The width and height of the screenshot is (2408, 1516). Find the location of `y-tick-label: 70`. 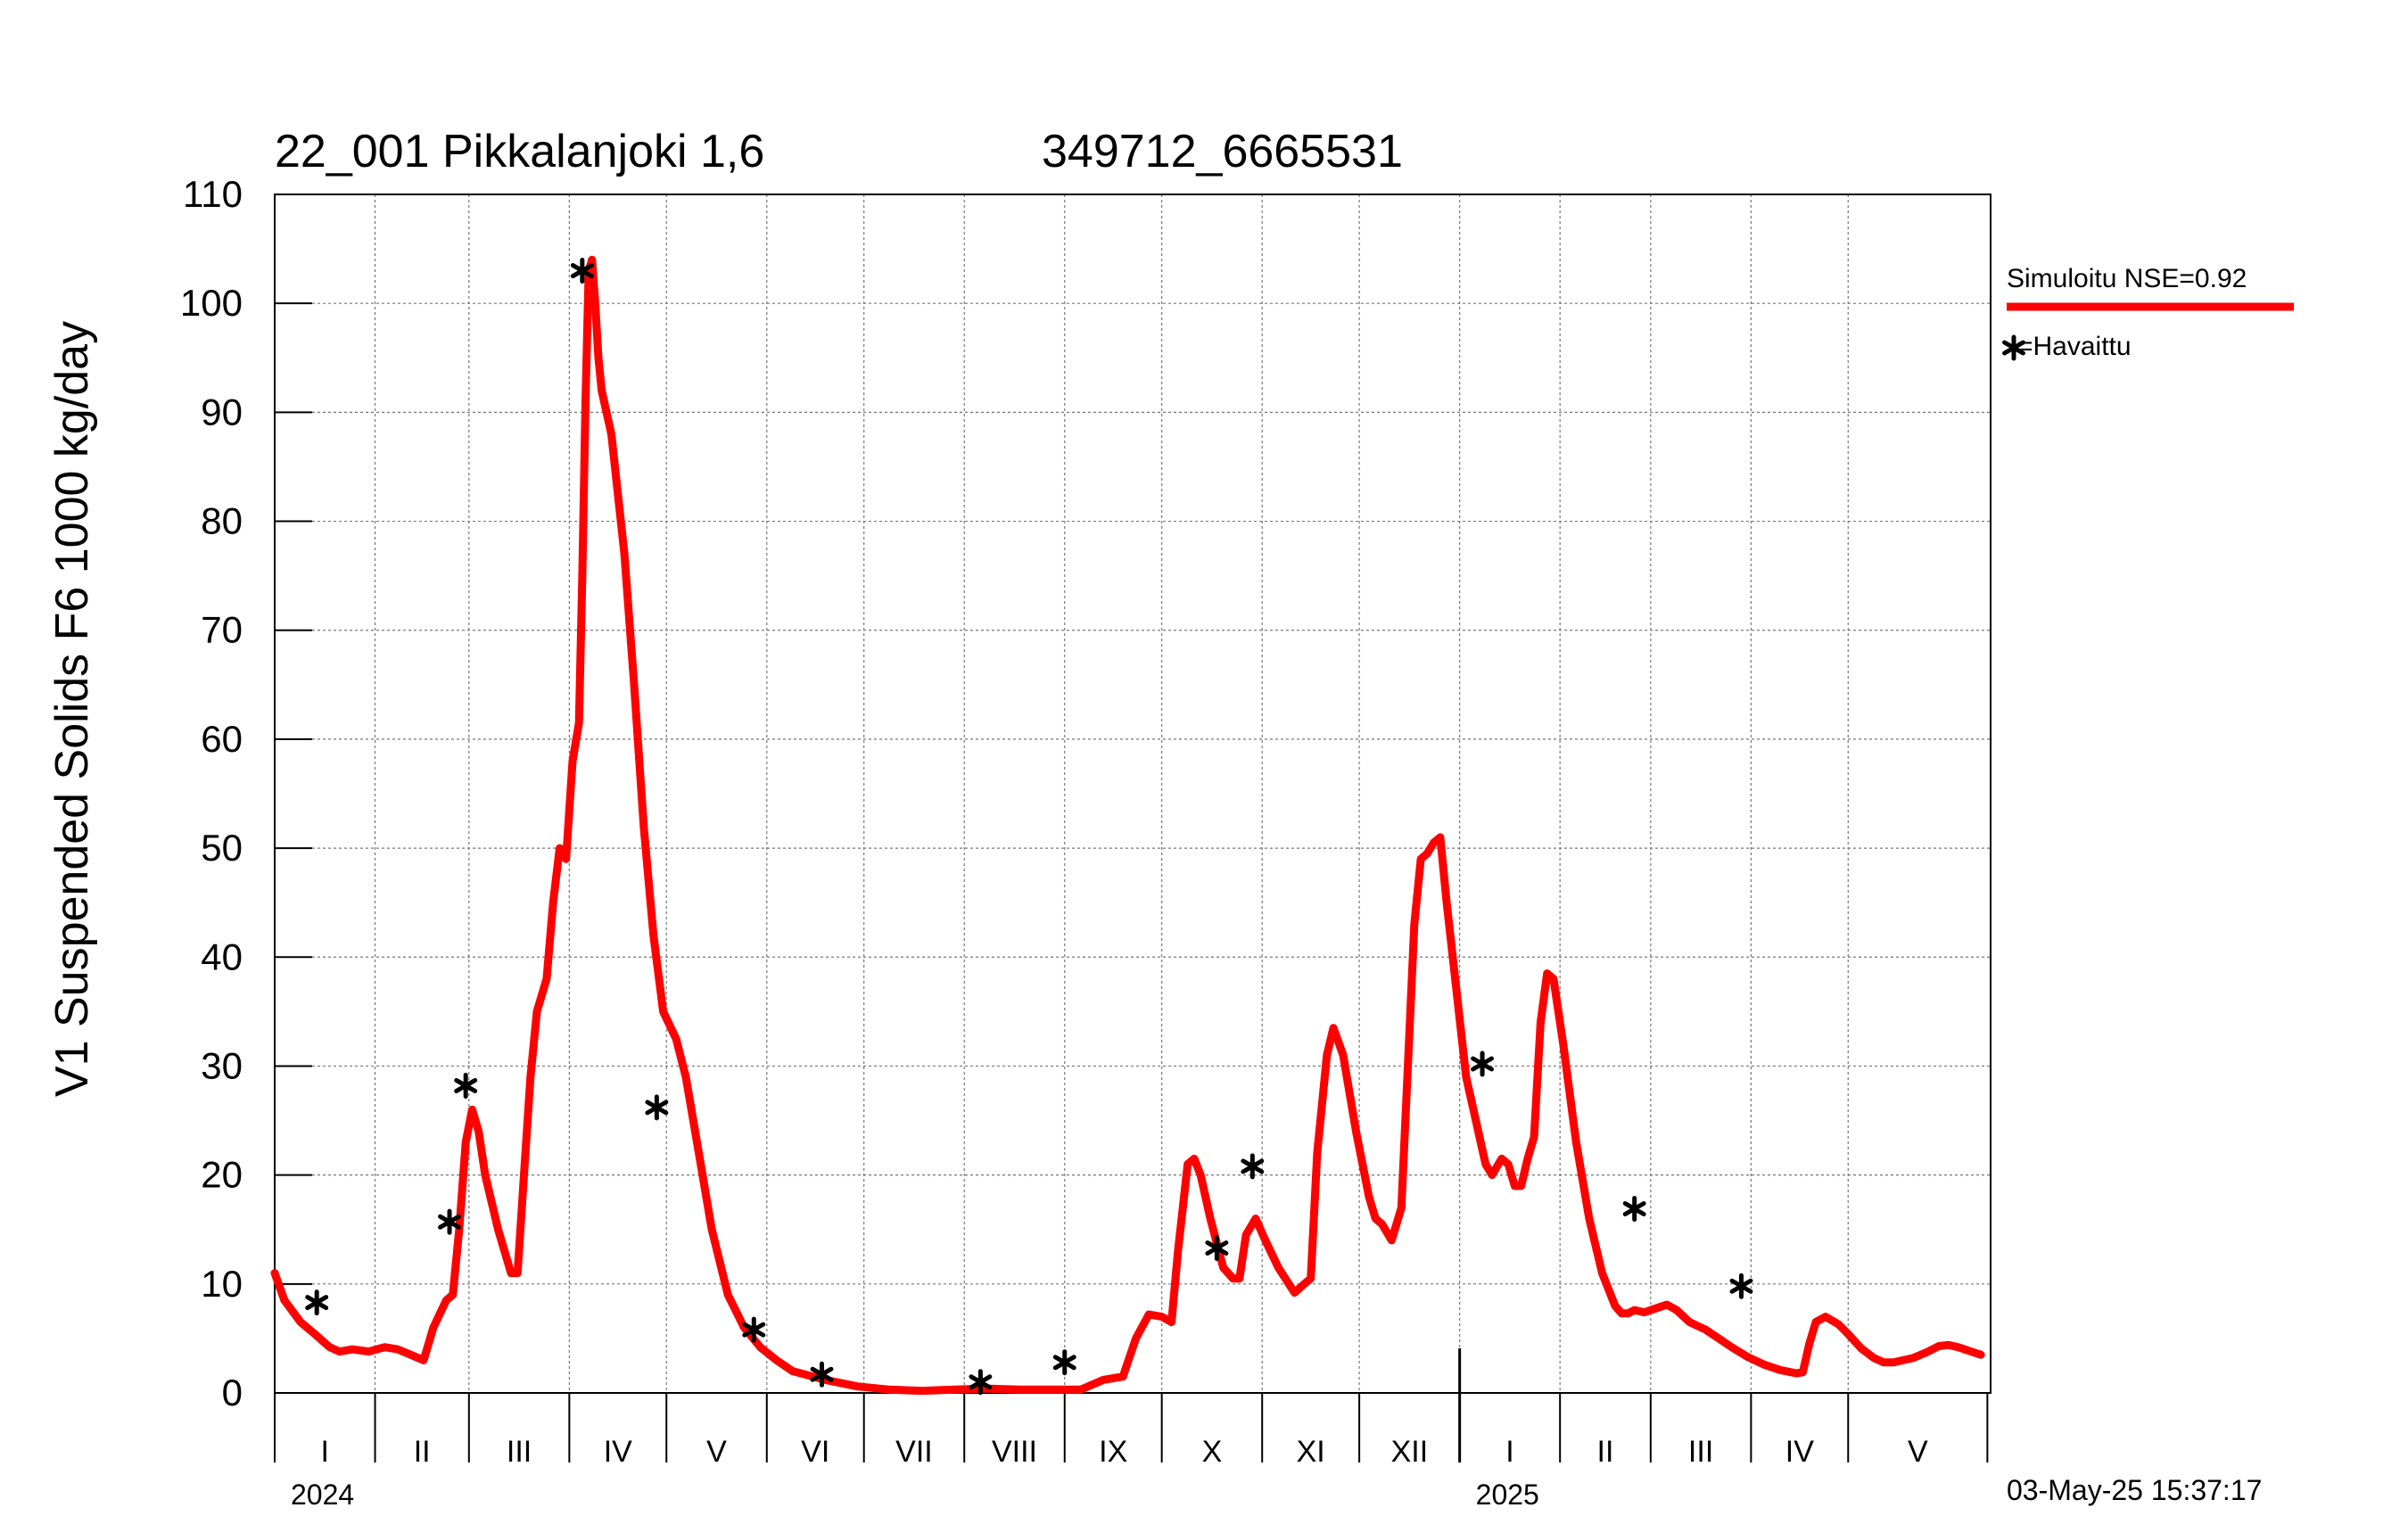

y-tick-label: 70 is located at coordinates (222, 630).